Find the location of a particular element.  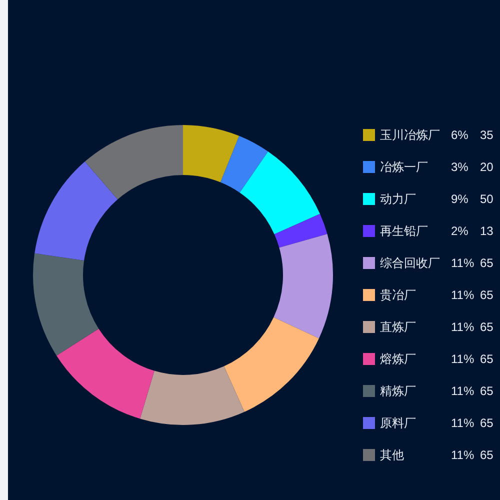

data-label: 13 is located at coordinates (487, 231).